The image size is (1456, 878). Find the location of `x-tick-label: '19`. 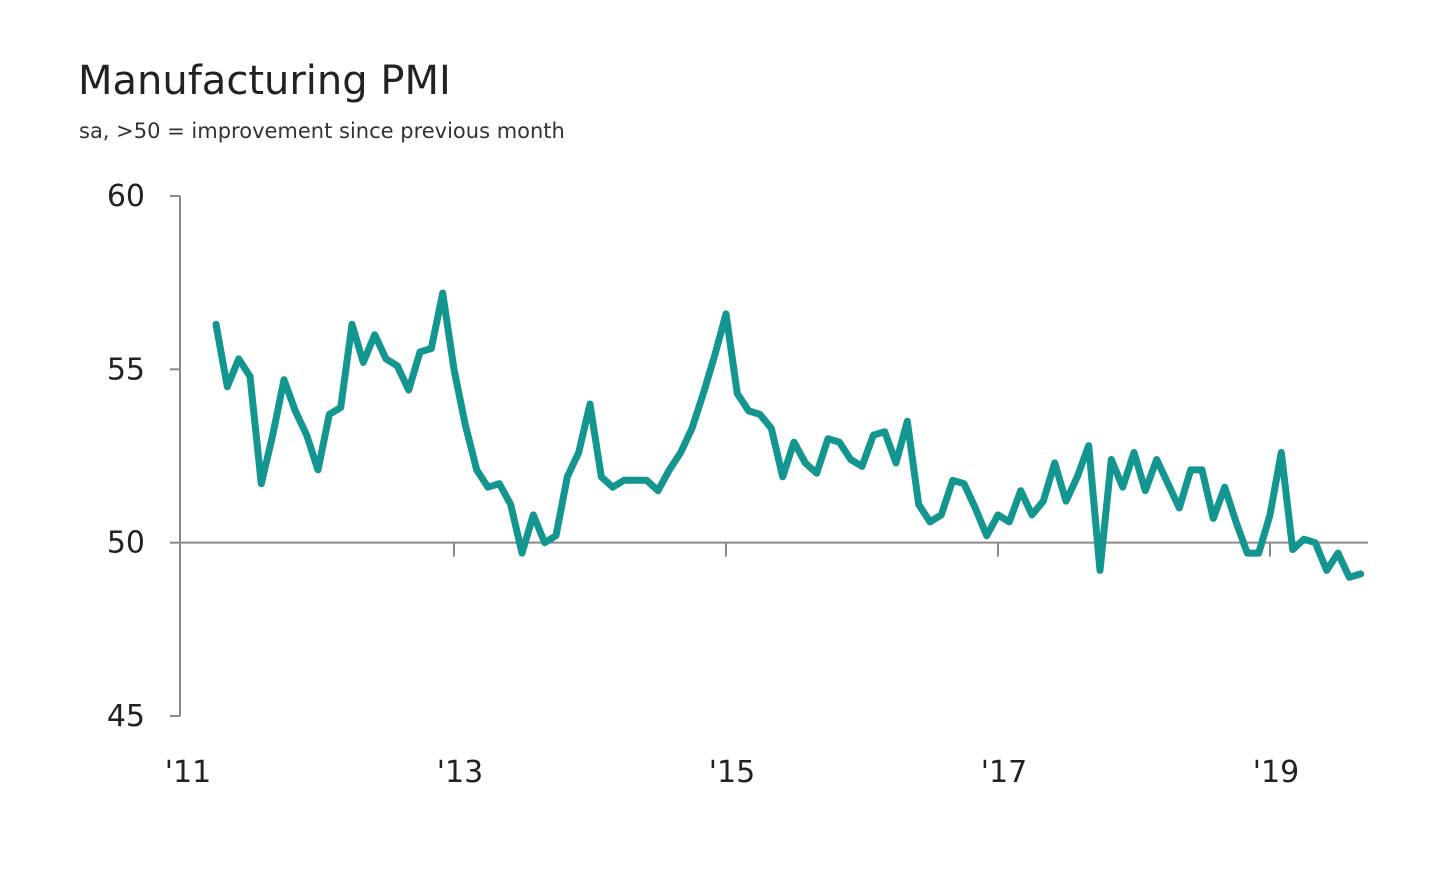

x-tick-label: '19 is located at coordinates (1276, 772).